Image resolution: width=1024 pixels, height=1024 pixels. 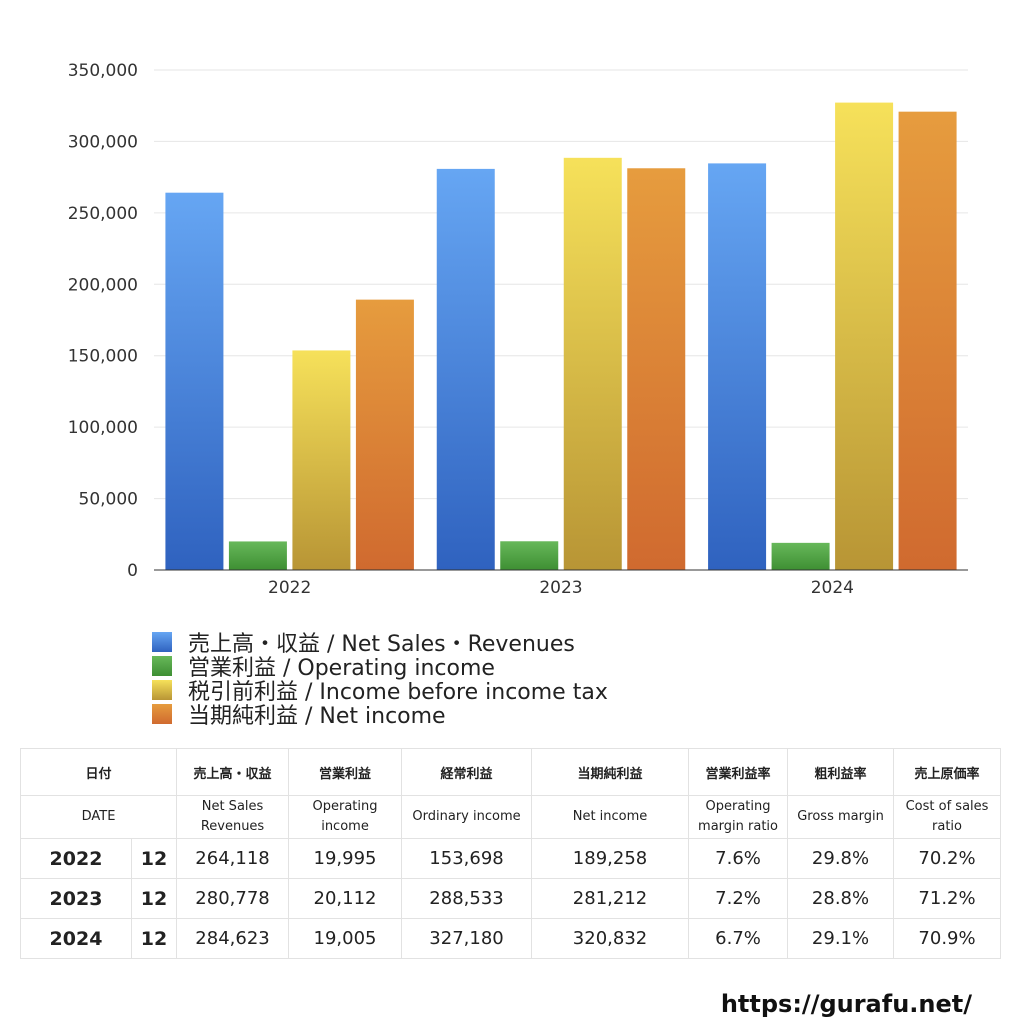 What do you see at coordinates (738, 898) in the screenshot?
I see `table-cell: 7.2%` at bounding box center [738, 898].